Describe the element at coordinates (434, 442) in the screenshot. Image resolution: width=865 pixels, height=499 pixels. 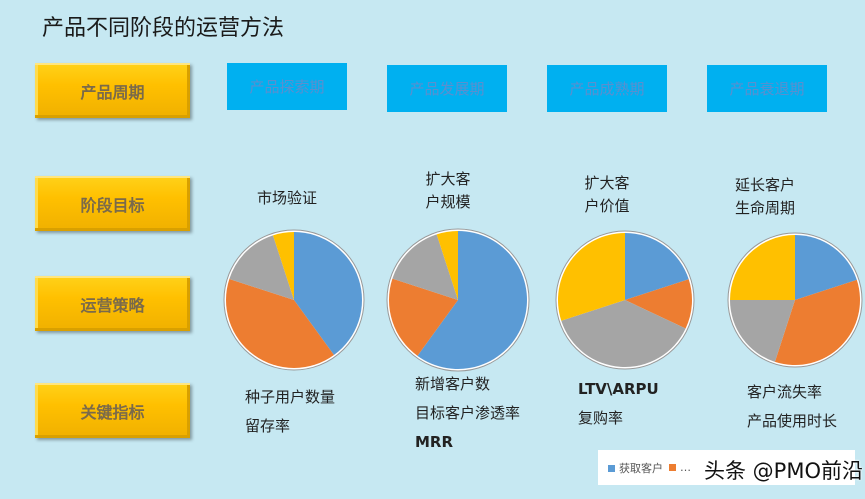
I see `metric-text: MRR` at that location.